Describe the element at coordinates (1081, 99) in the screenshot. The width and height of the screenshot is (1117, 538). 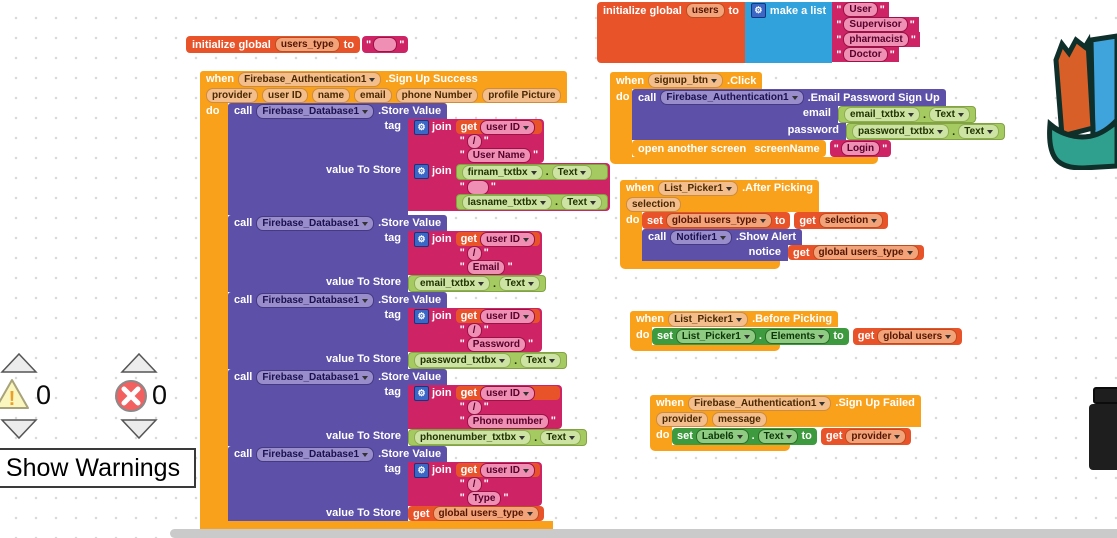
I see `trash-can-icon` at that location.